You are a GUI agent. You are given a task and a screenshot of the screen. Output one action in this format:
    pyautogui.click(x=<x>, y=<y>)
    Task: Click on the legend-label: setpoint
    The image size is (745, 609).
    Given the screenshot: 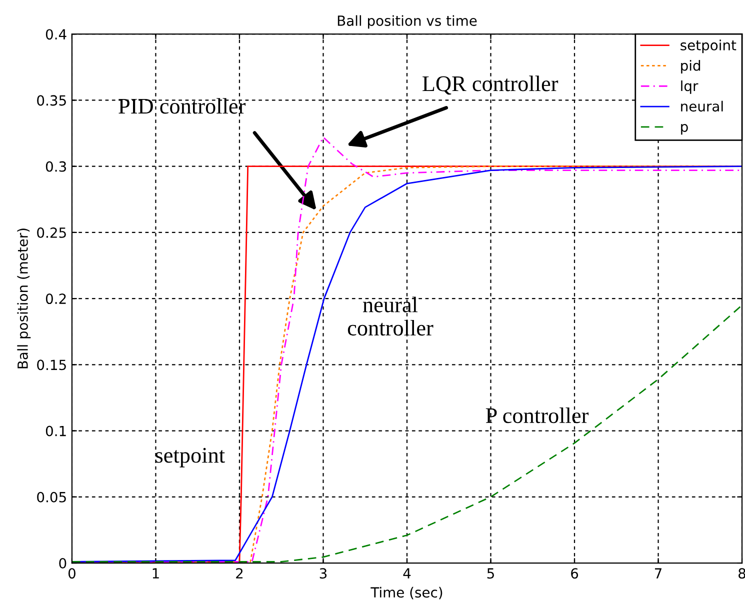 What is the action you would take?
    pyautogui.click(x=708, y=47)
    